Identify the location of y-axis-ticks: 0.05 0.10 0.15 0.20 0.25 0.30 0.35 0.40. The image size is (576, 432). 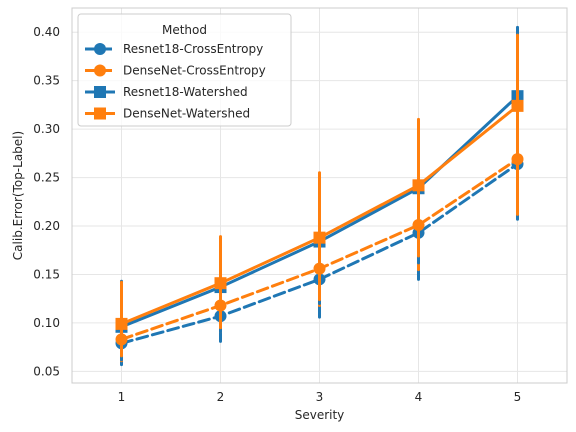
(46, 201).